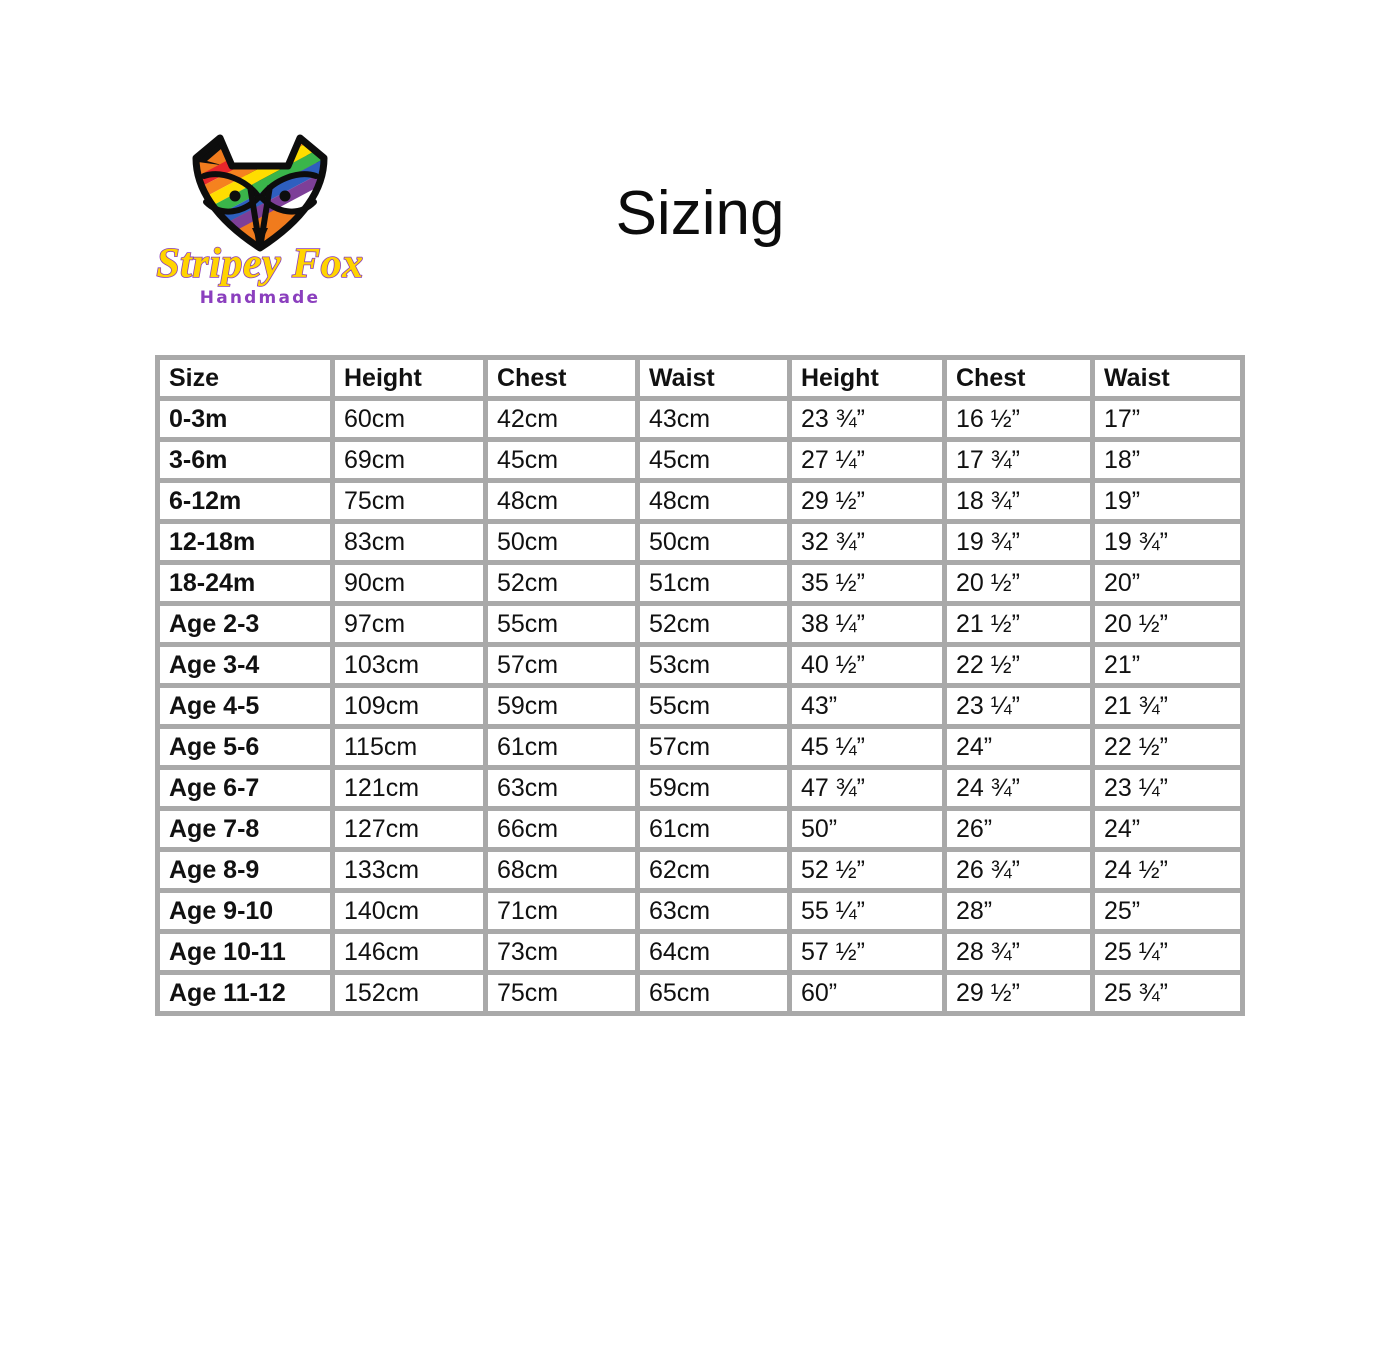  What do you see at coordinates (247, 913) in the screenshot?
I see `size-label-cell: Age 9-10` at bounding box center [247, 913].